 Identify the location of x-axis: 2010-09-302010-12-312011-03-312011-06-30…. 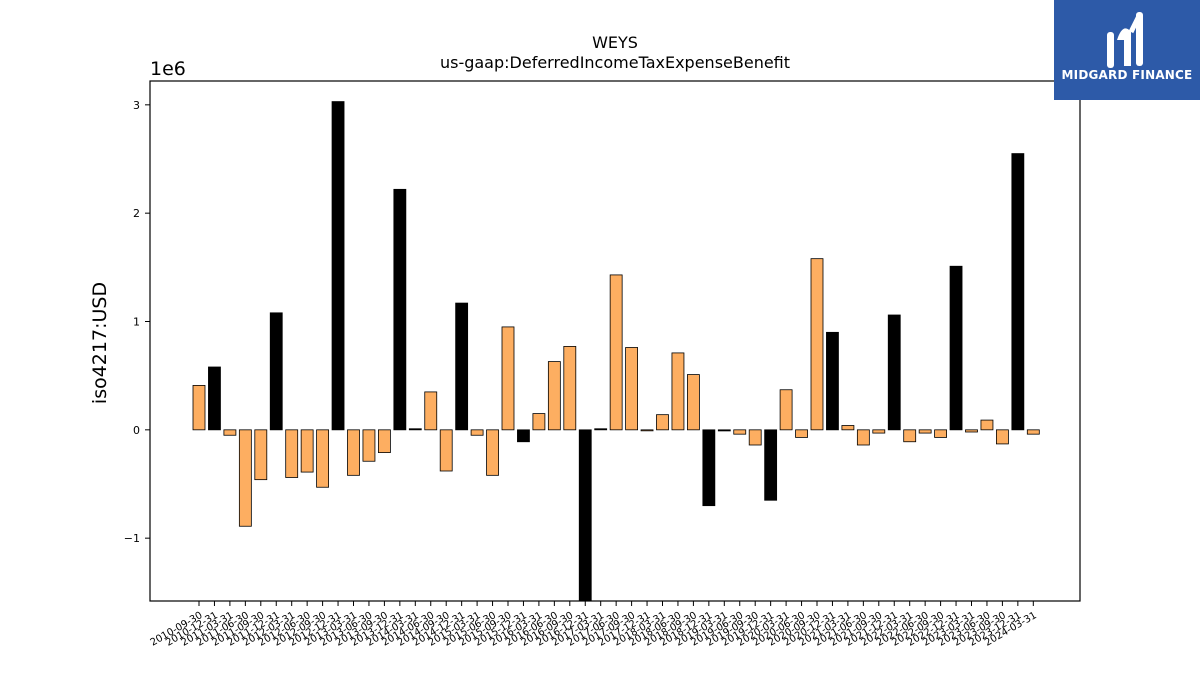
(594, 625).